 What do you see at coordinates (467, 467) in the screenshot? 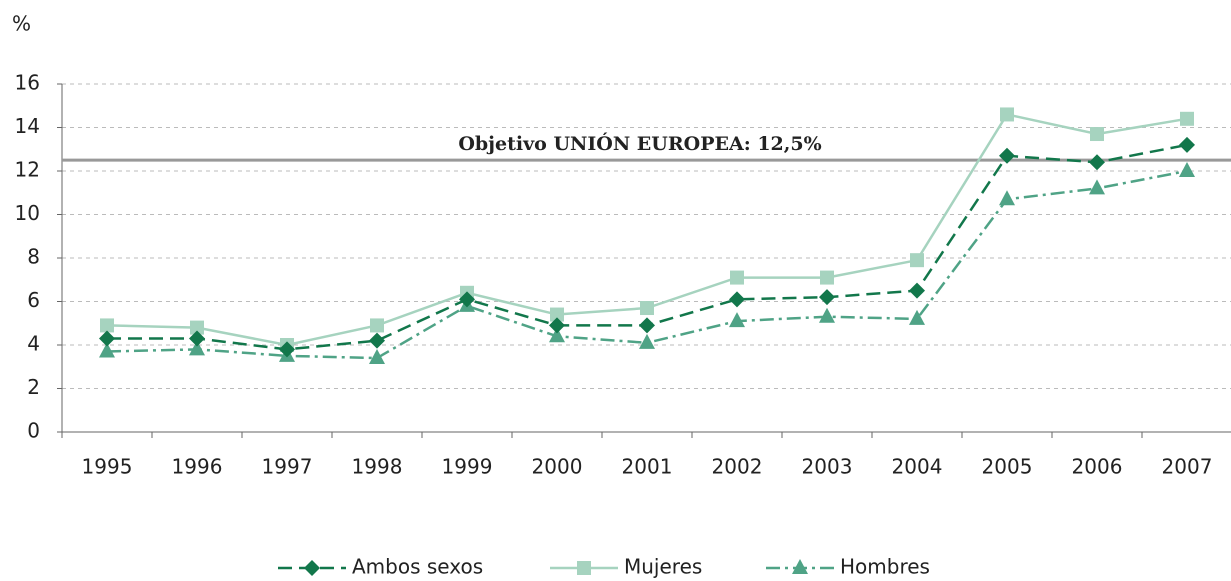
I see `x-tick-label: 1999` at bounding box center [467, 467].